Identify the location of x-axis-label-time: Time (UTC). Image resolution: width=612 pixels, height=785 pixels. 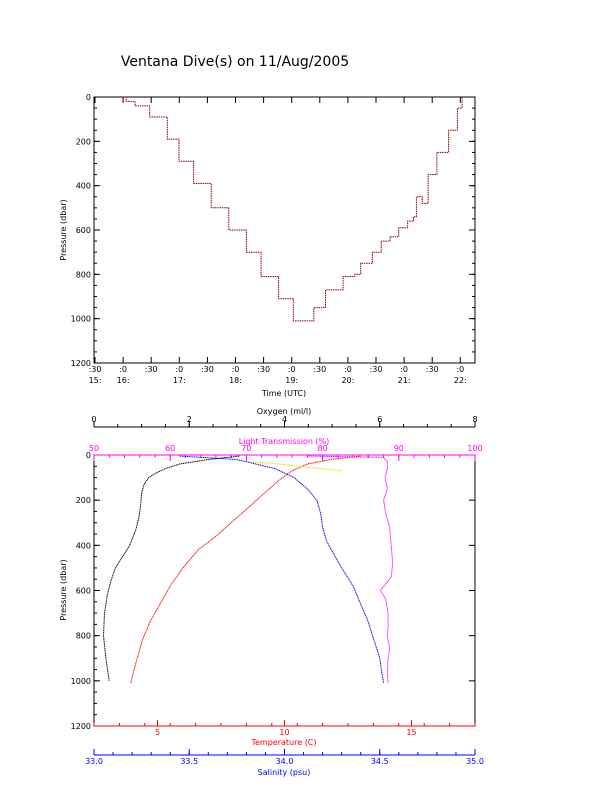
(283, 393).